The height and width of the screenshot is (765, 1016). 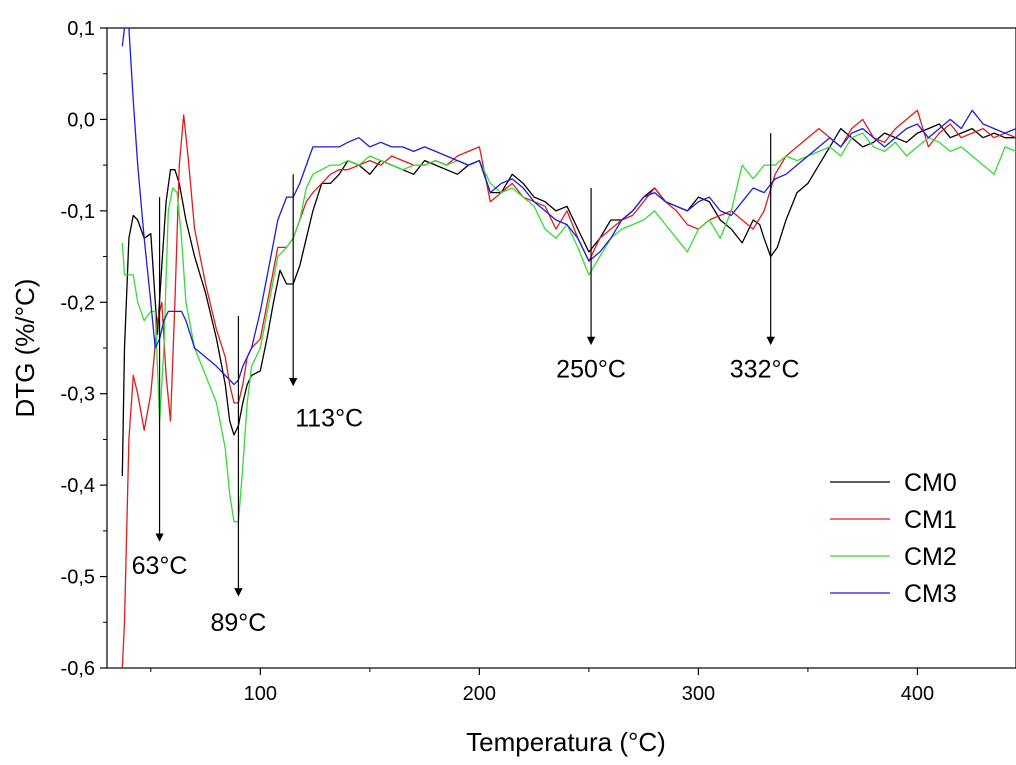 What do you see at coordinates (765, 369) in the screenshot?
I see `annotation-label: 332°C` at bounding box center [765, 369].